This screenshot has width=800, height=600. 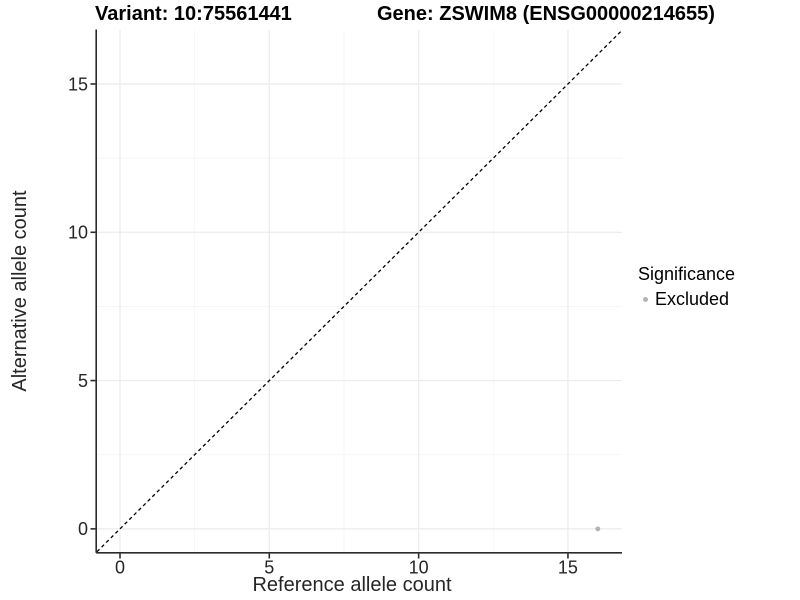 I want to click on legend-item-excluded: Excluded, so click(x=686, y=299).